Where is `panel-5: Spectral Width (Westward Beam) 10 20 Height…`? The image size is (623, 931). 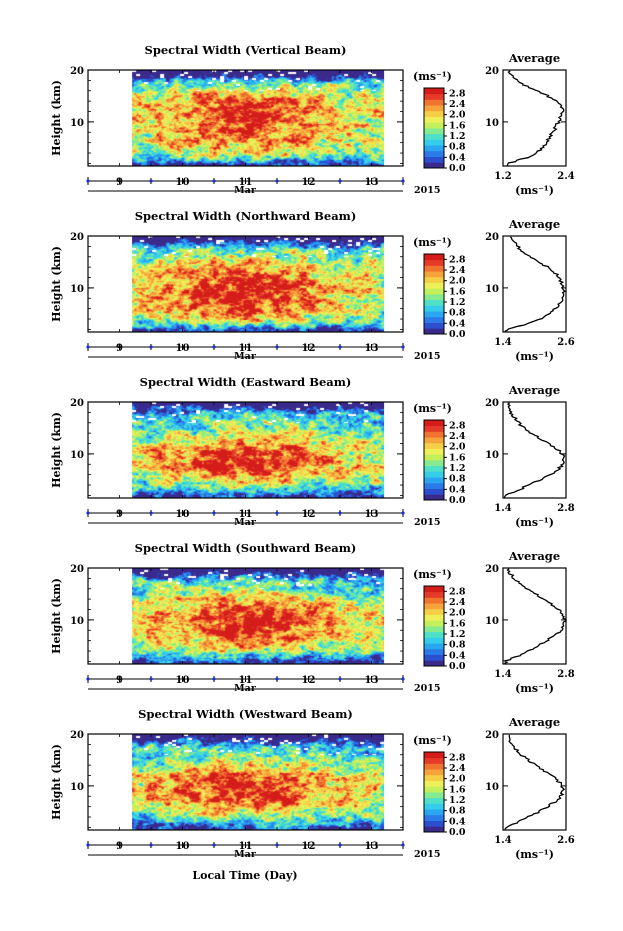
panel-5: Spectral Width (Westward Beam) 10 20 Height… is located at coordinates (312, 784).